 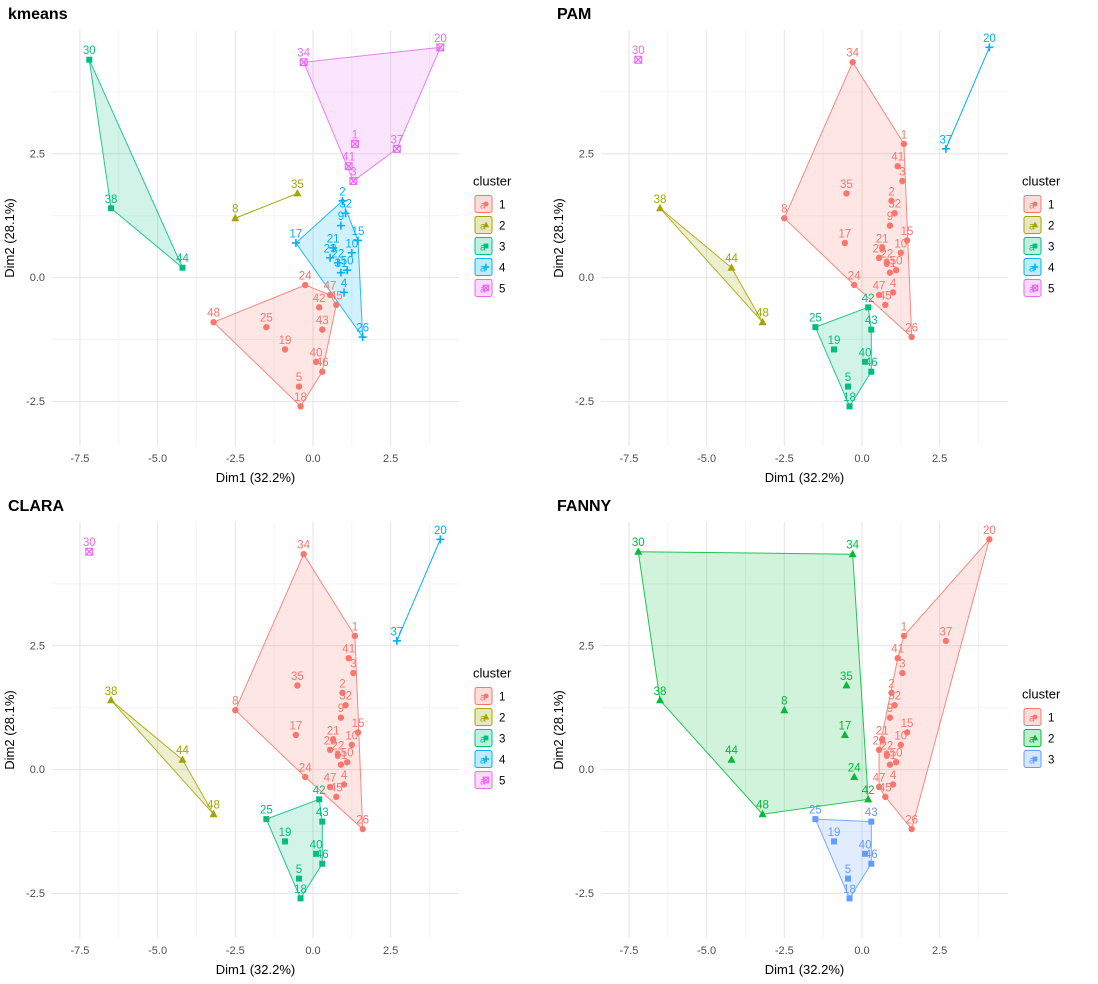 What do you see at coordinates (854, 277) in the screenshot?
I see `point-label: 24` at bounding box center [854, 277].